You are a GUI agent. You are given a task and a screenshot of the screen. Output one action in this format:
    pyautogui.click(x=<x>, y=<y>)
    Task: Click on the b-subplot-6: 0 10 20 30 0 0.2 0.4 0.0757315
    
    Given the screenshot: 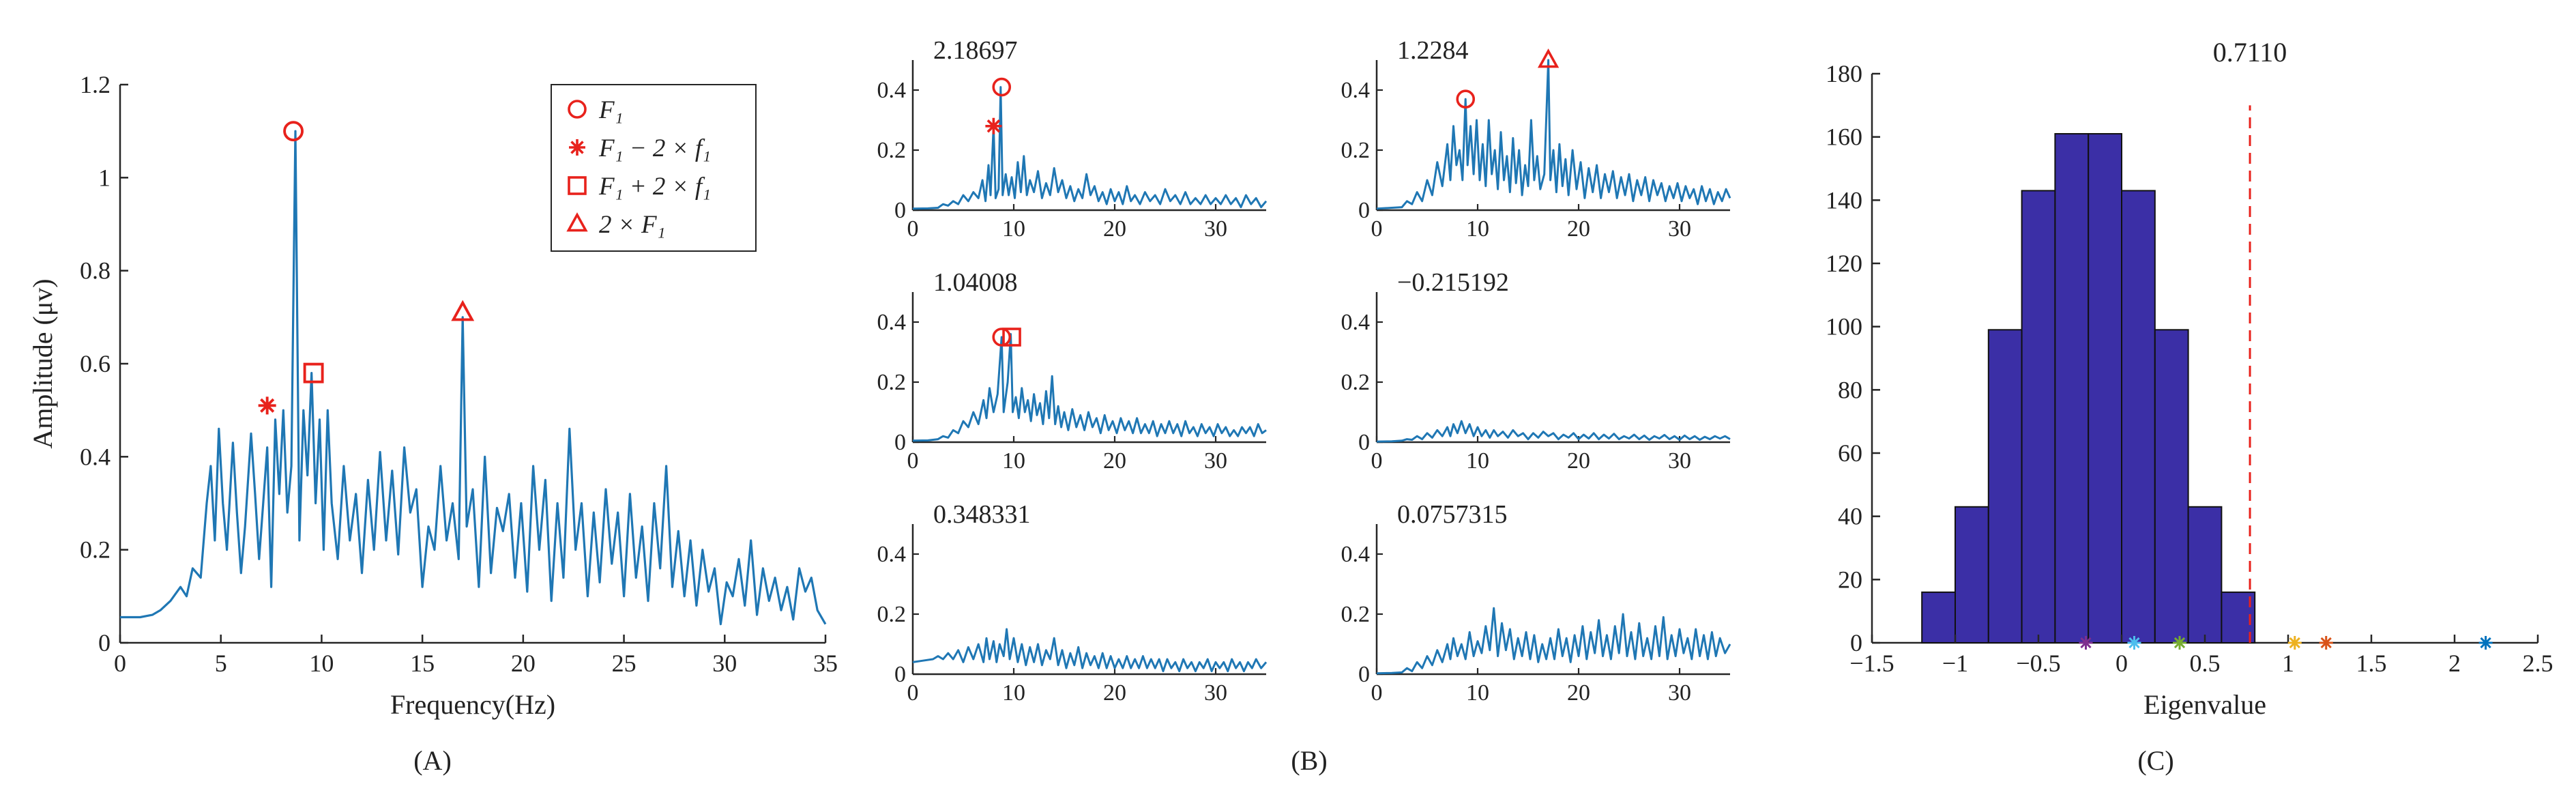 What is the action you would take?
    pyautogui.click(x=1536, y=603)
    